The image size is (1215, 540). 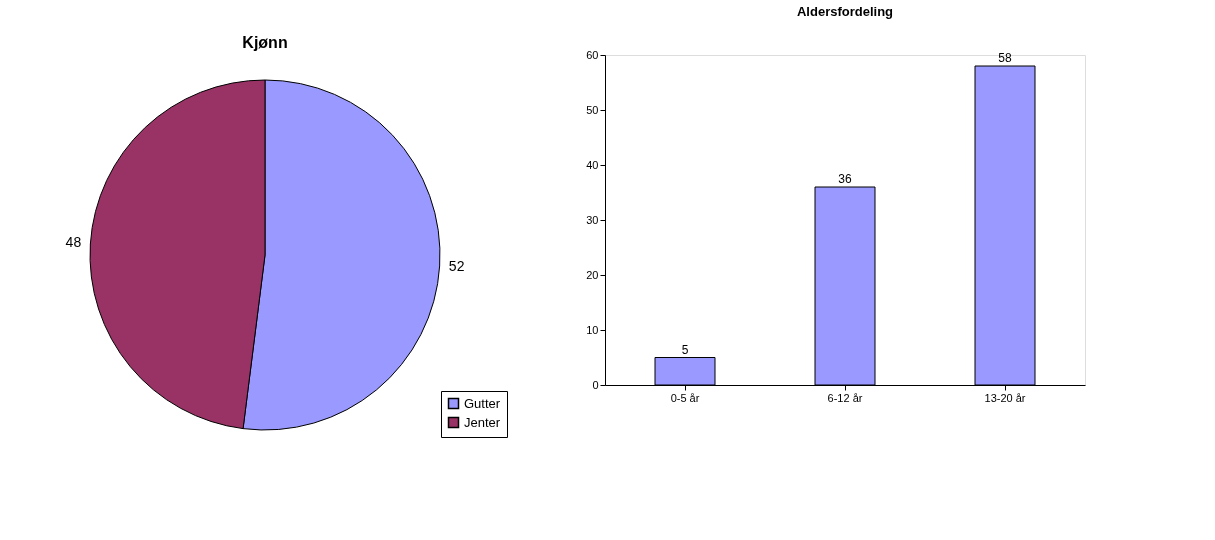 I want to click on y-tick-label: 20, so click(x=592, y=274).